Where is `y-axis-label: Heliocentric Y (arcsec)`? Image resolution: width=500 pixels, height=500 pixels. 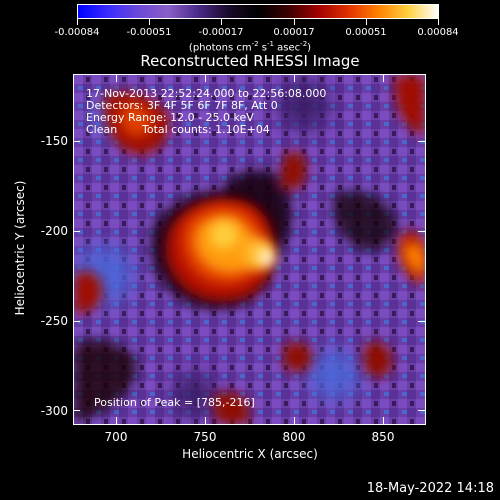
y-axis-label: Heliocentric Y (arcsec) is located at coordinates (20, 248).